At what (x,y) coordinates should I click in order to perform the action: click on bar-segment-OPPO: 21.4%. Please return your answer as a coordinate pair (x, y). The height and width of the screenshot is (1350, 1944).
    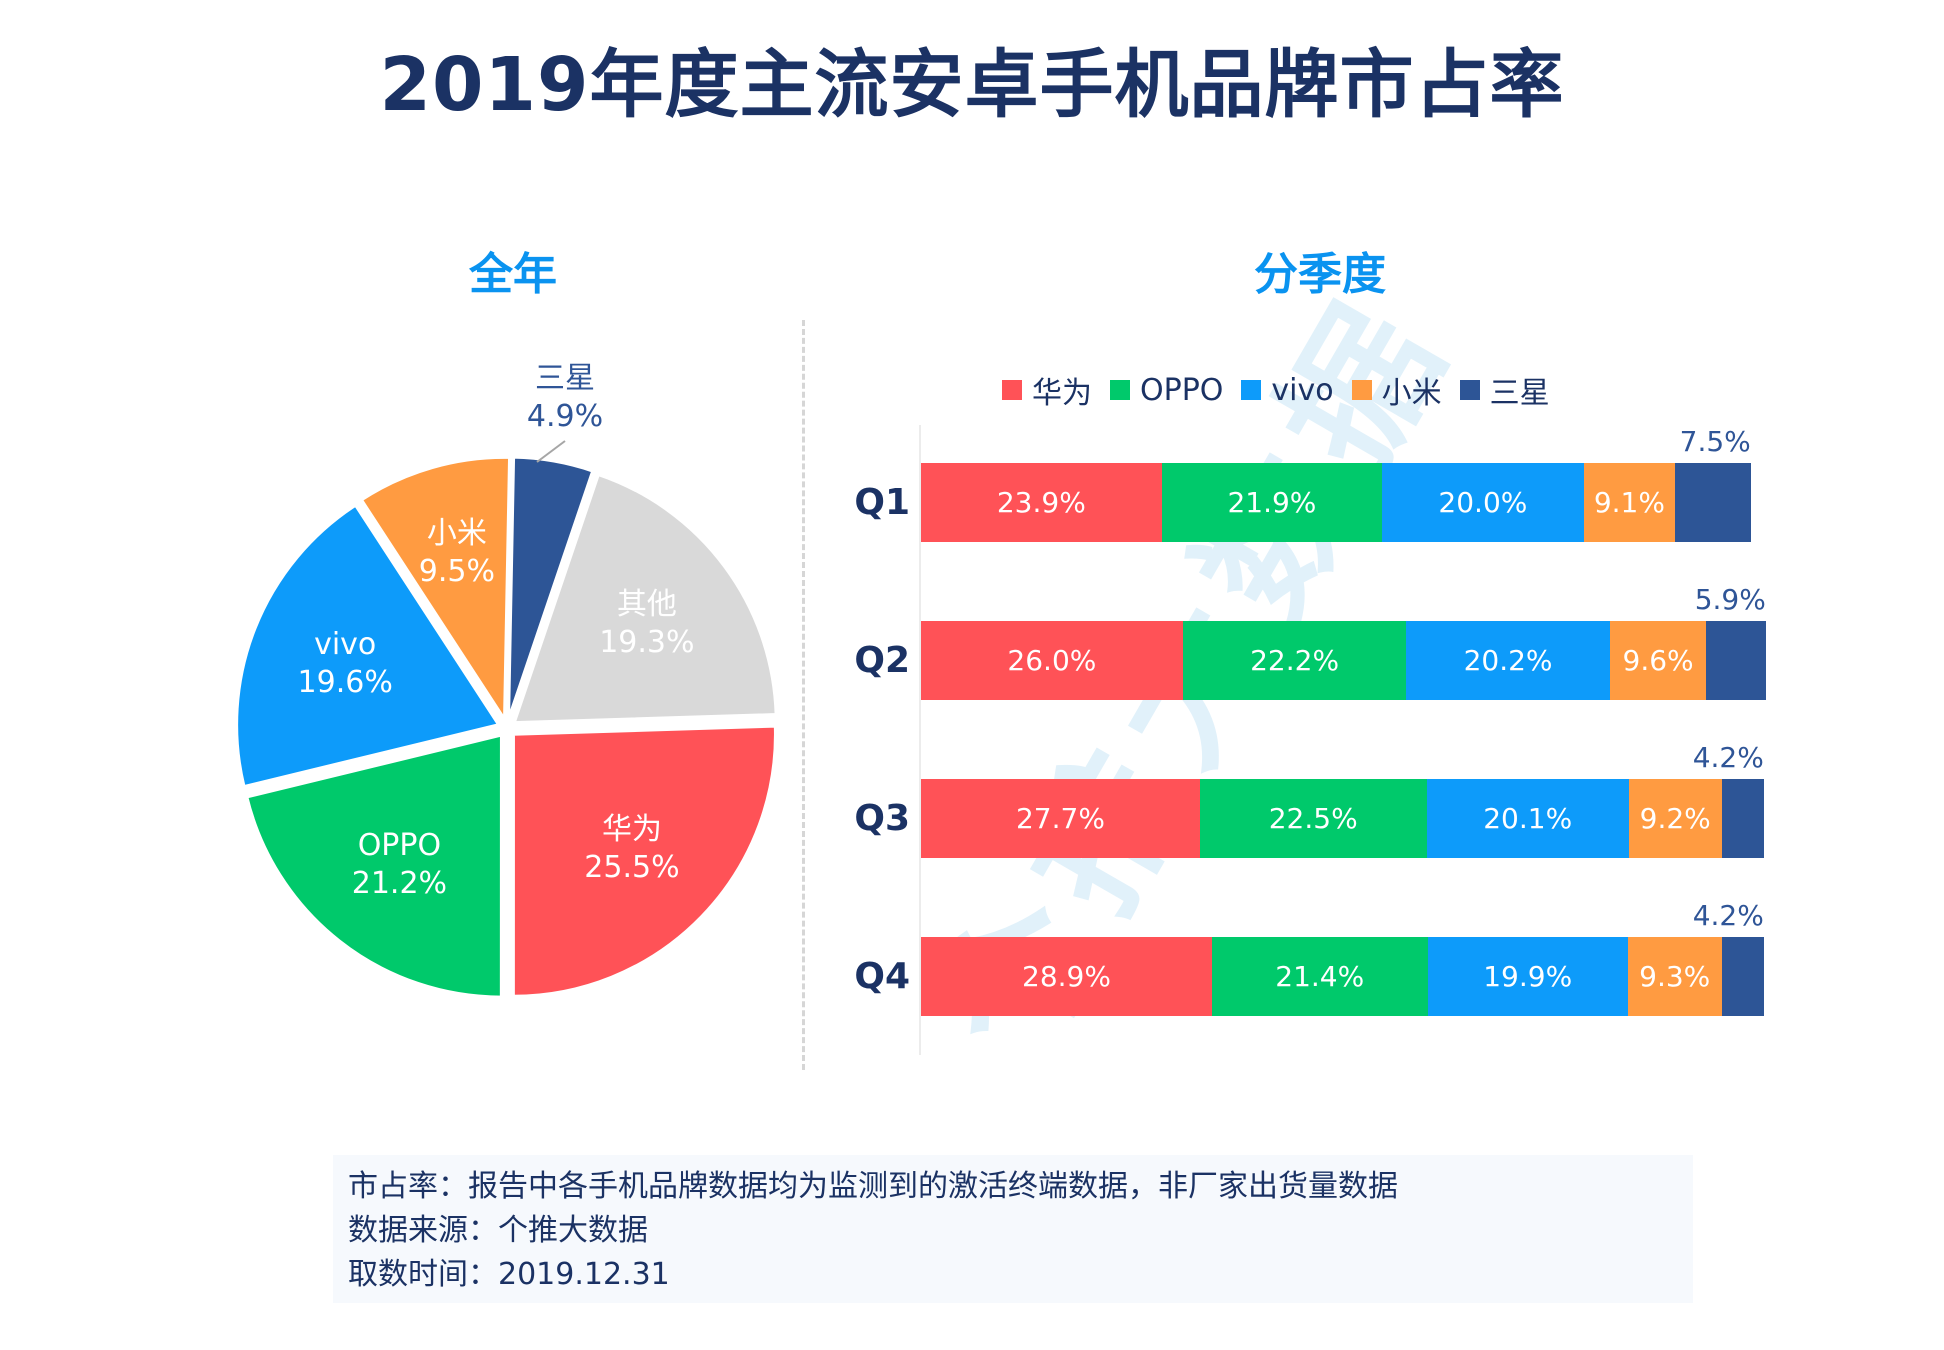
    Looking at the image, I should click on (1320, 976).